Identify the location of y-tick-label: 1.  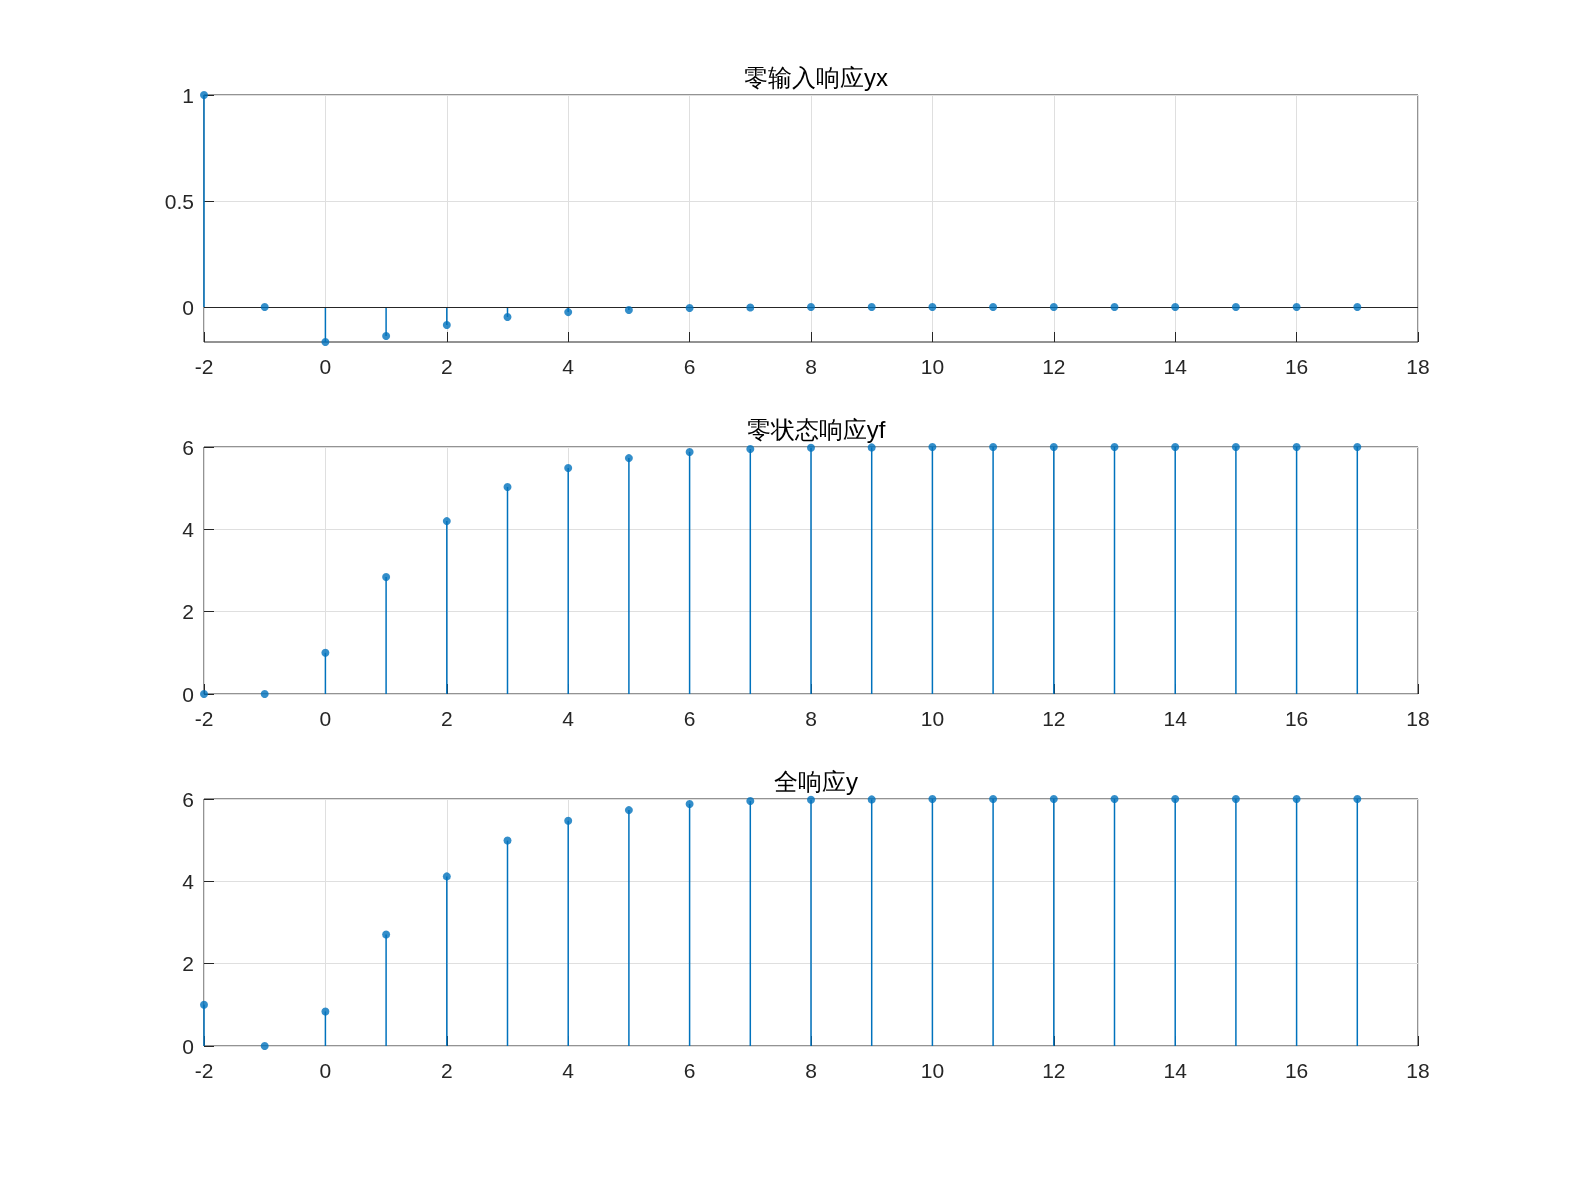
(188, 95).